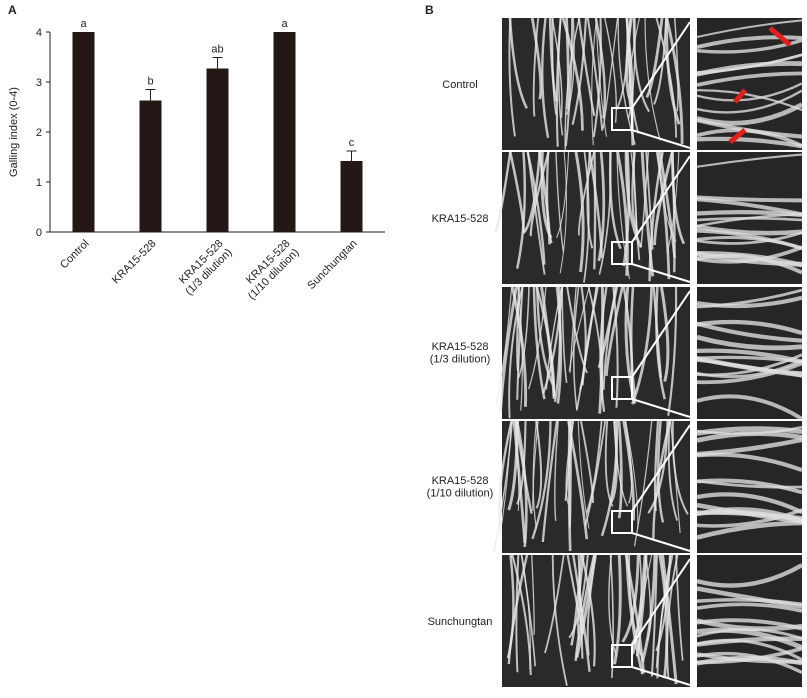  What do you see at coordinates (217, 50) in the screenshot?
I see `annotation: ab` at bounding box center [217, 50].